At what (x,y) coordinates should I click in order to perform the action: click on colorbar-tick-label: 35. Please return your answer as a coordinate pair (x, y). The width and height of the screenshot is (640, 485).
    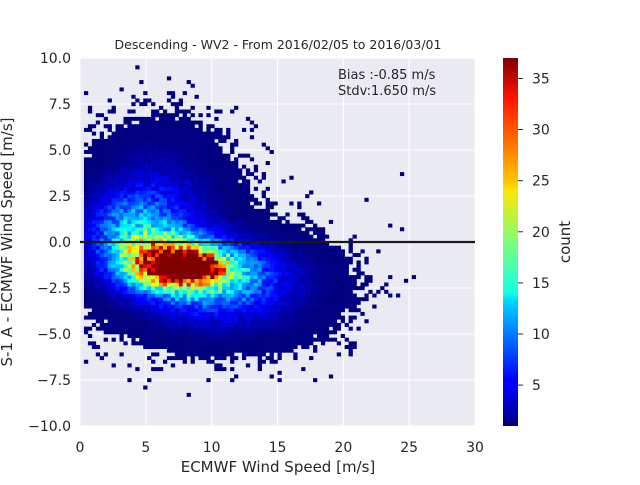
    Looking at the image, I should click on (541, 79).